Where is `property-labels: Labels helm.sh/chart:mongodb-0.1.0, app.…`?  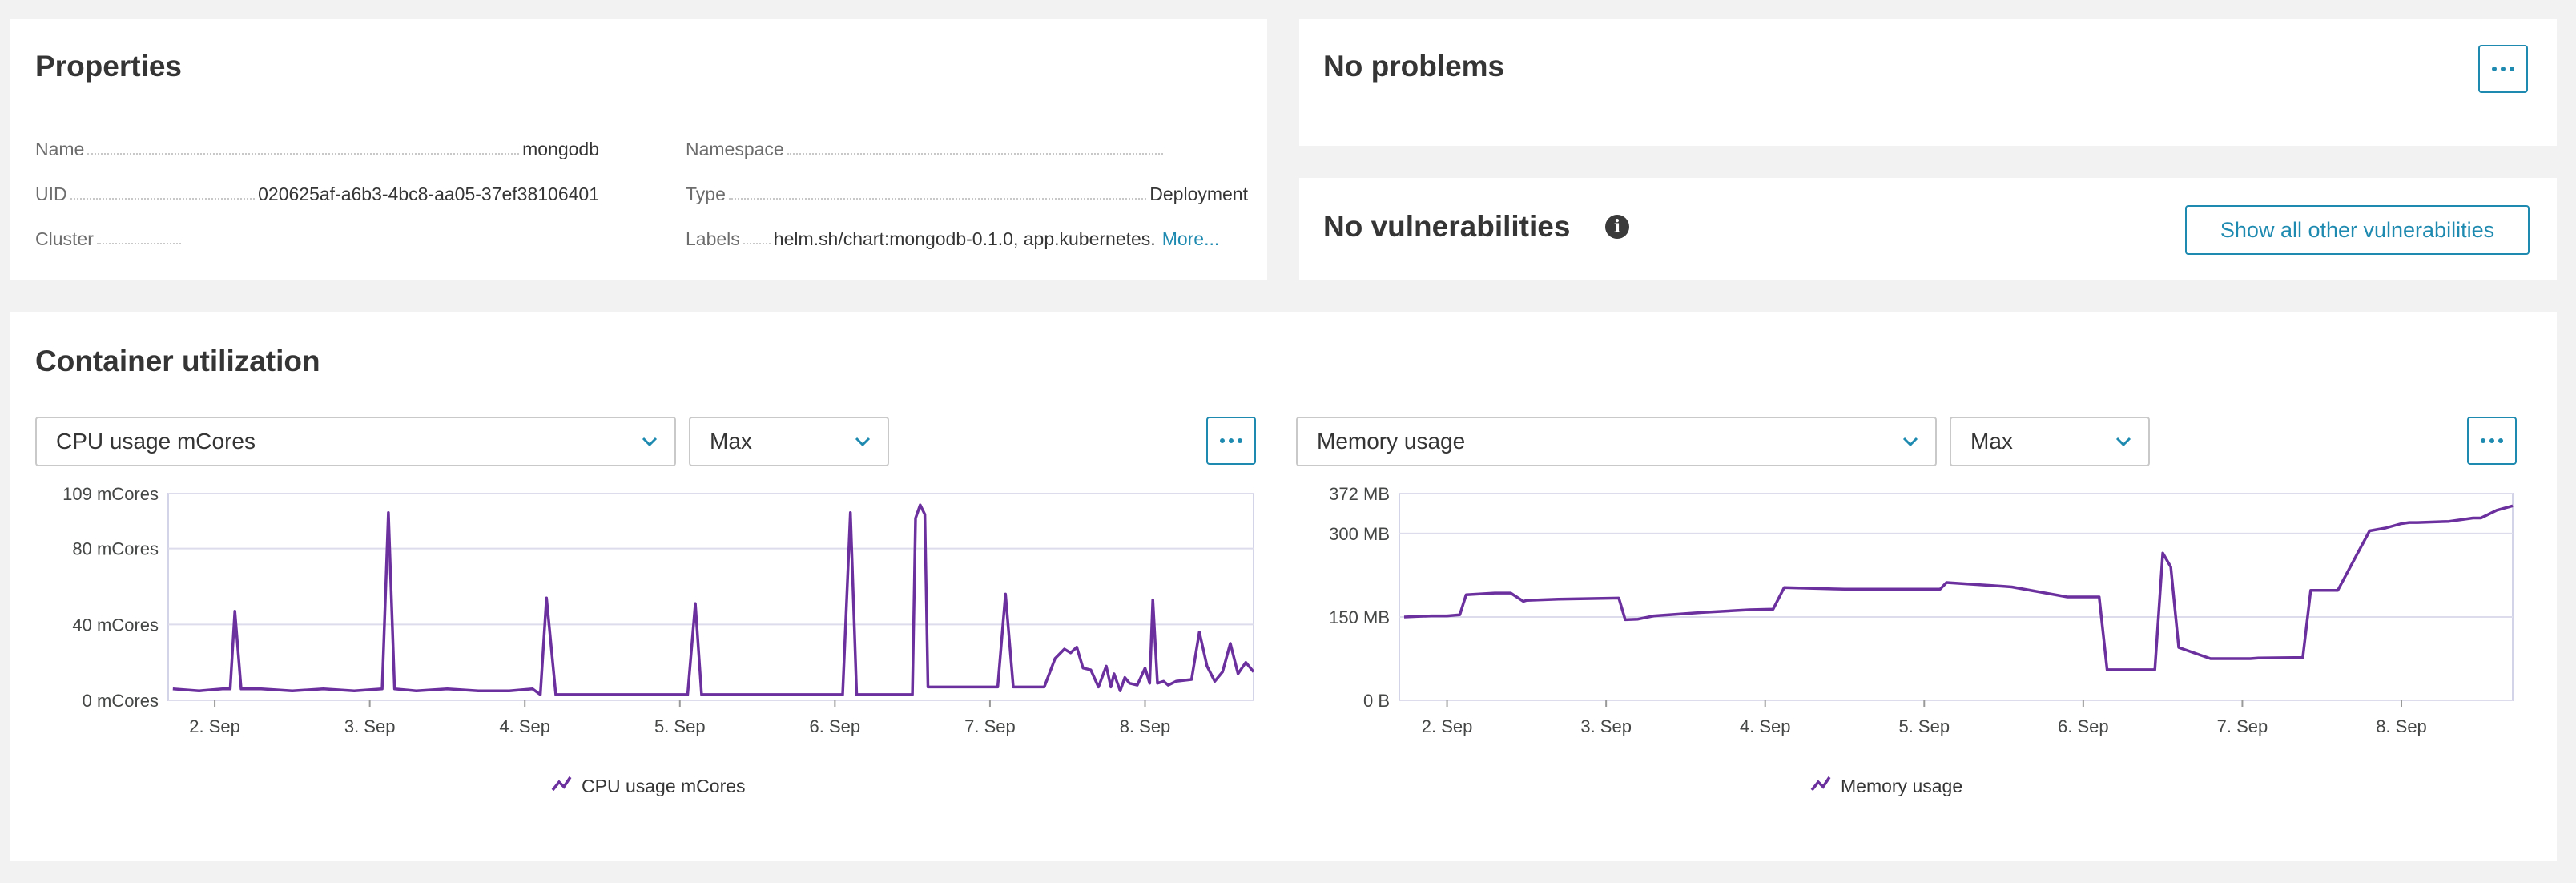 property-labels: Labels helm.sh/chart:mongodb-0.1.0, app.… is located at coordinates (967, 236).